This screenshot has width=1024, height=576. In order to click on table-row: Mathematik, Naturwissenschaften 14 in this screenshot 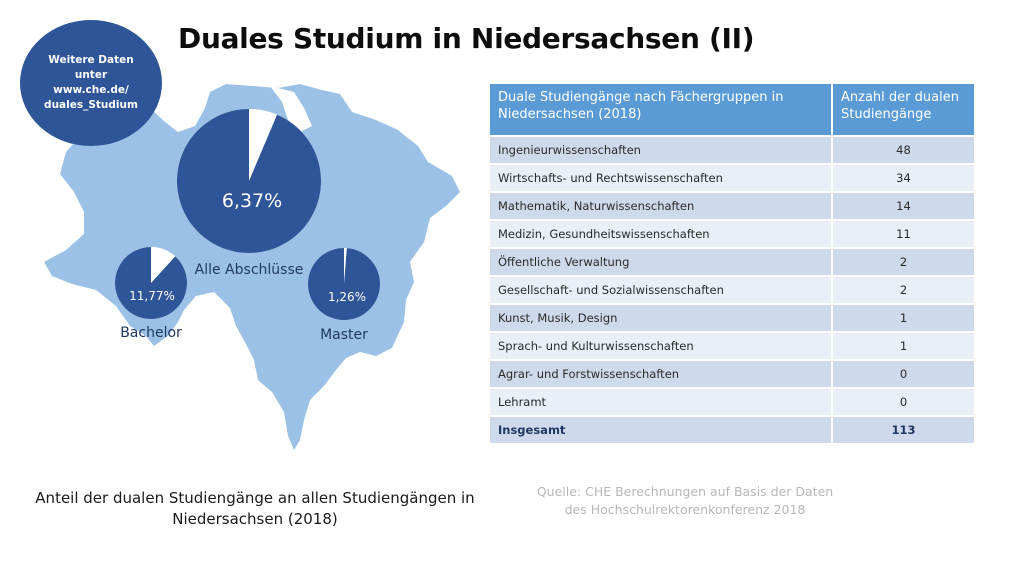, I will do `click(732, 206)`.